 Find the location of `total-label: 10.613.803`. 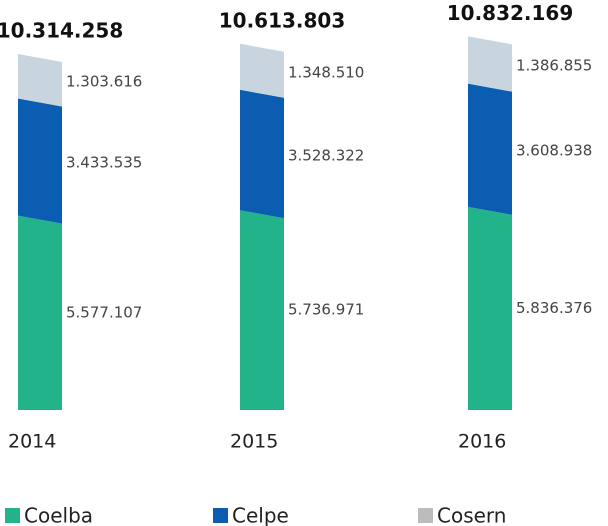

total-label: 10.613.803 is located at coordinates (282, 20).